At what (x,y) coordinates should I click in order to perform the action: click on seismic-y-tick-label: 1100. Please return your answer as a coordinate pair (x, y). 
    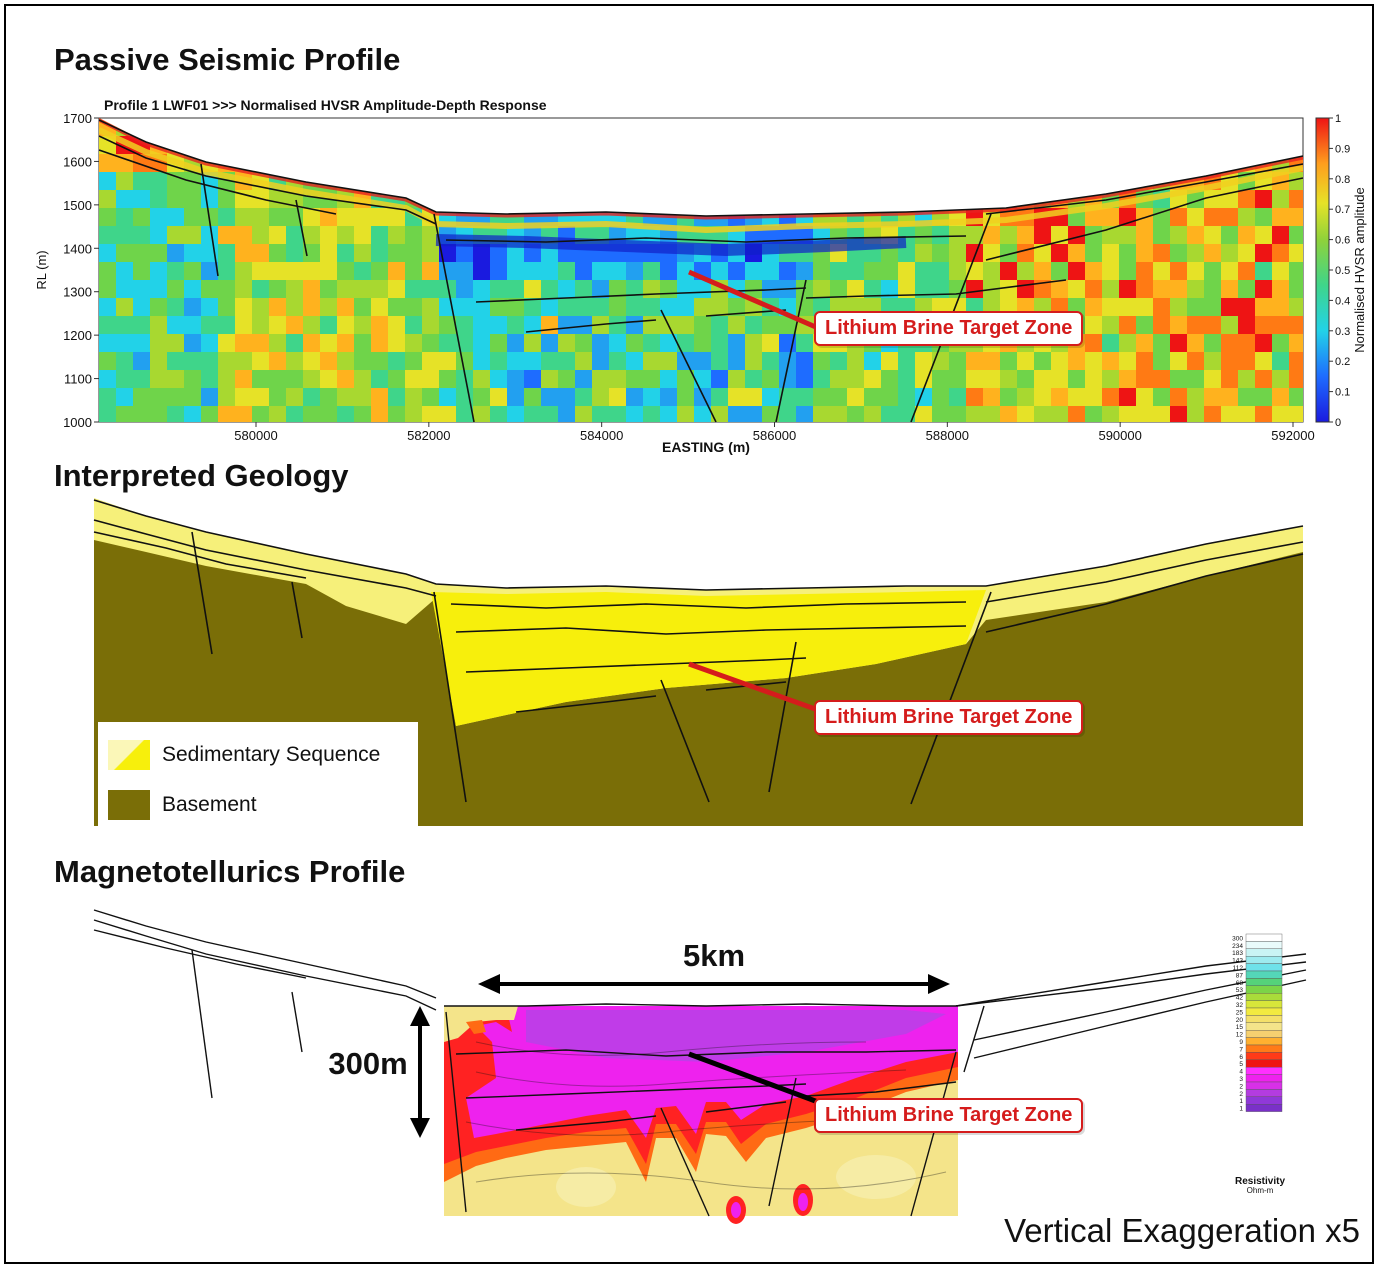
    Looking at the image, I should click on (78, 379).